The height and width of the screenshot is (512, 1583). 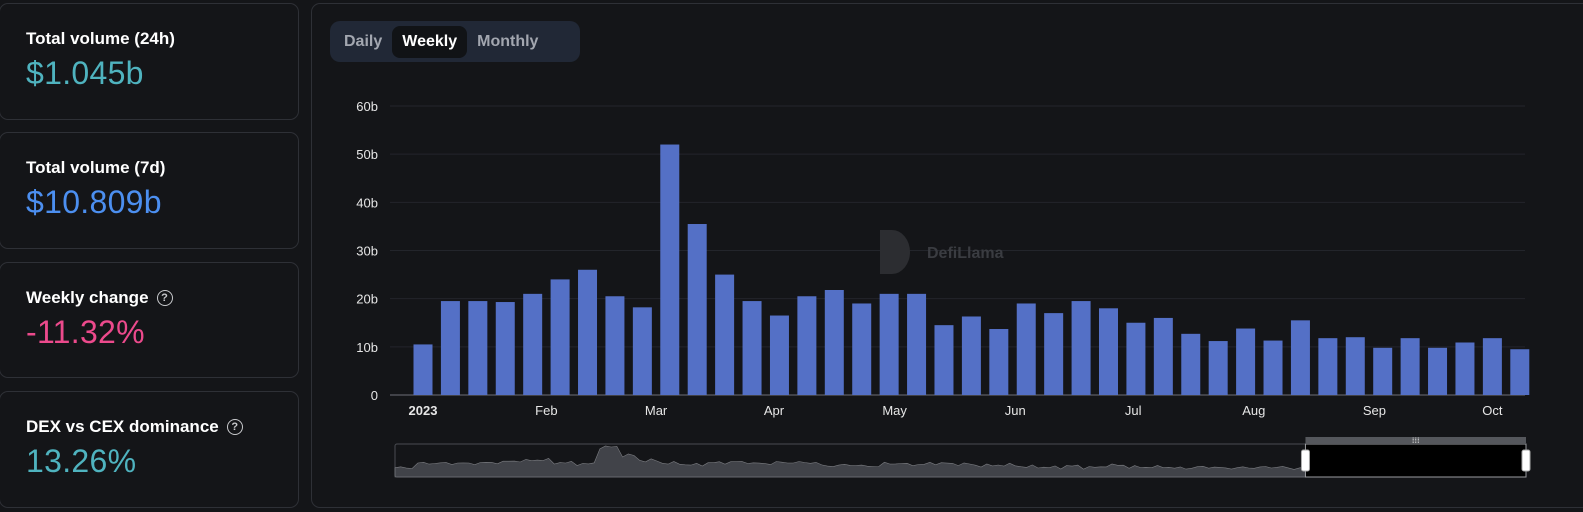 What do you see at coordinates (774, 410) in the screenshot?
I see `x-tick-label: Apr` at bounding box center [774, 410].